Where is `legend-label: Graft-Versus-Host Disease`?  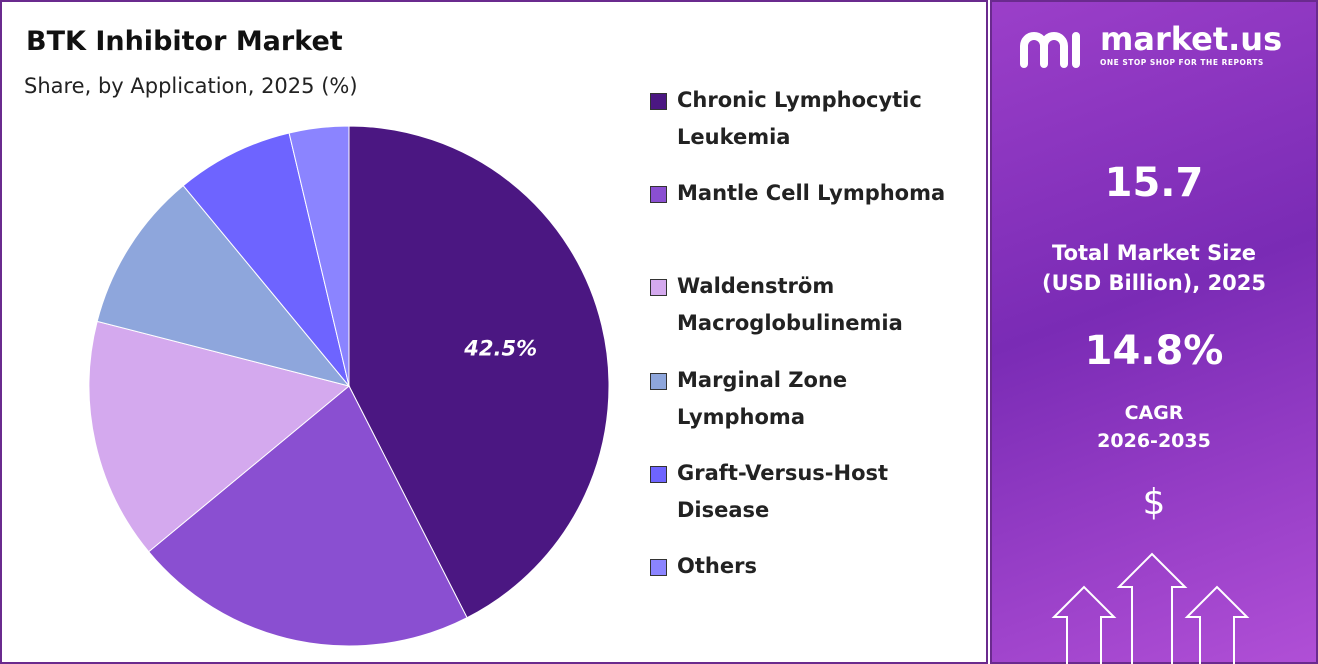
legend-label: Graft-Versus-Host Disease is located at coordinates (783, 491).